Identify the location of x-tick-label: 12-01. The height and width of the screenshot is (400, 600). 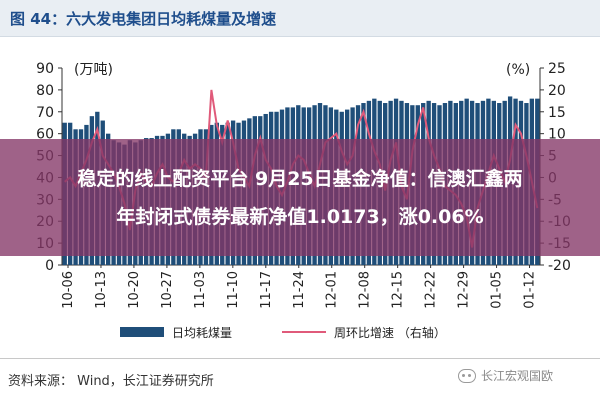
(332, 290).